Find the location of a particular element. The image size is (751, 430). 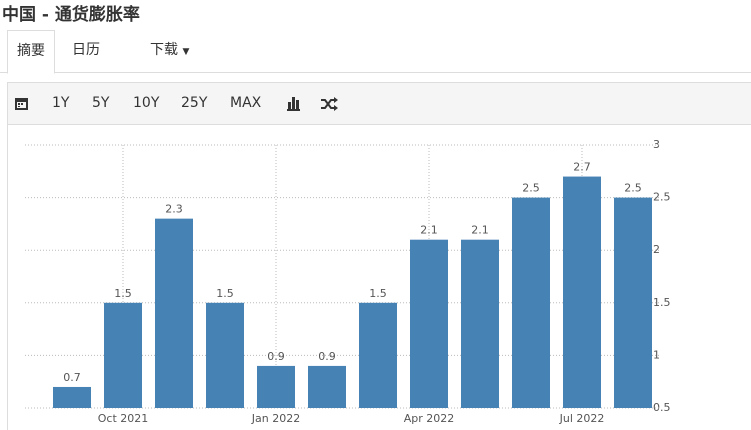

range-button: 1Y is located at coordinates (61, 103).